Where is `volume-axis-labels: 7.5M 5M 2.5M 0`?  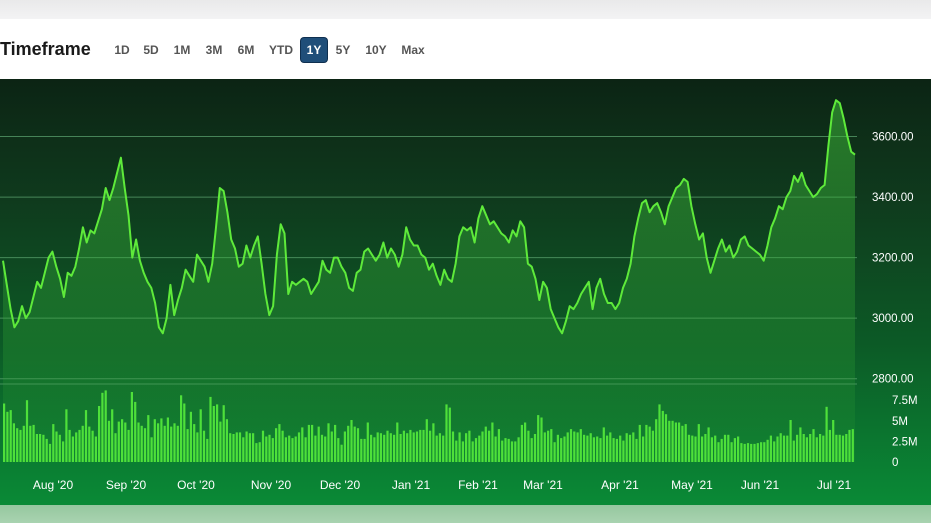
volume-axis-labels: 7.5M 5M 2.5M 0 is located at coordinates (905, 432).